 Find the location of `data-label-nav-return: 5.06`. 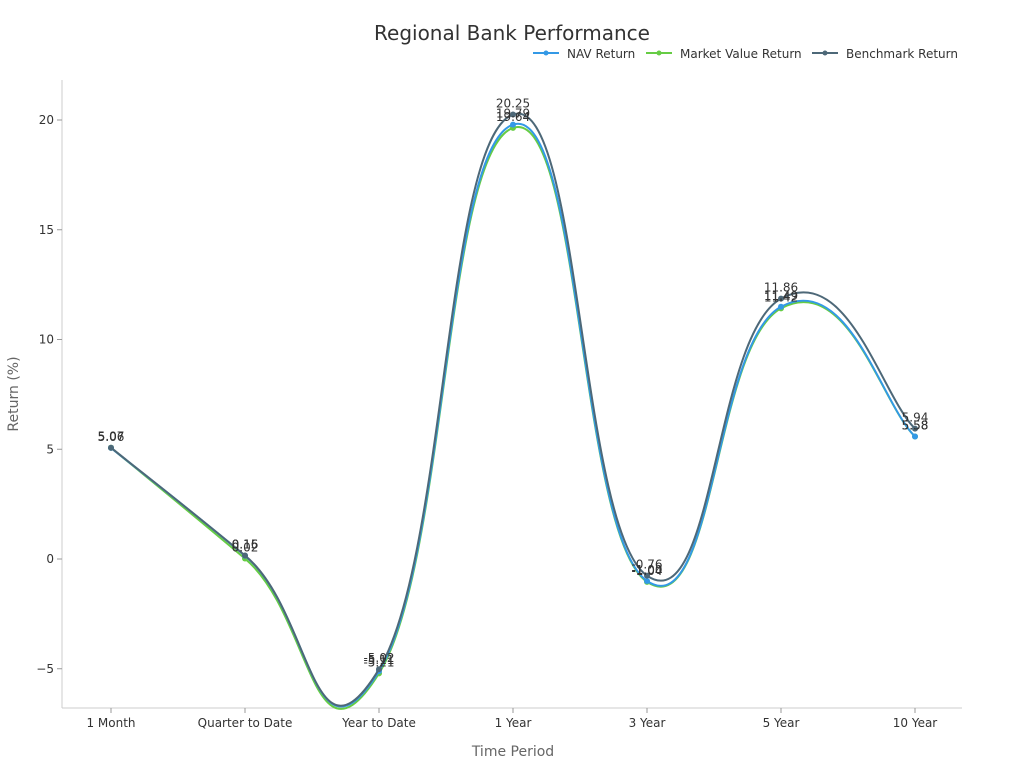

data-label-nav-return: 5.06 is located at coordinates (111, 437).